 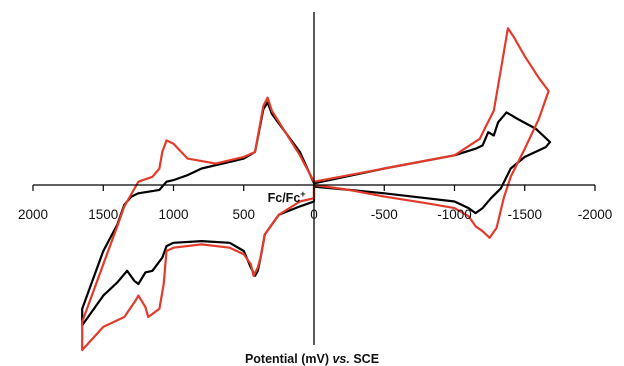 What do you see at coordinates (524, 214) in the screenshot?
I see `x-tick-label: -1500` at bounding box center [524, 214].